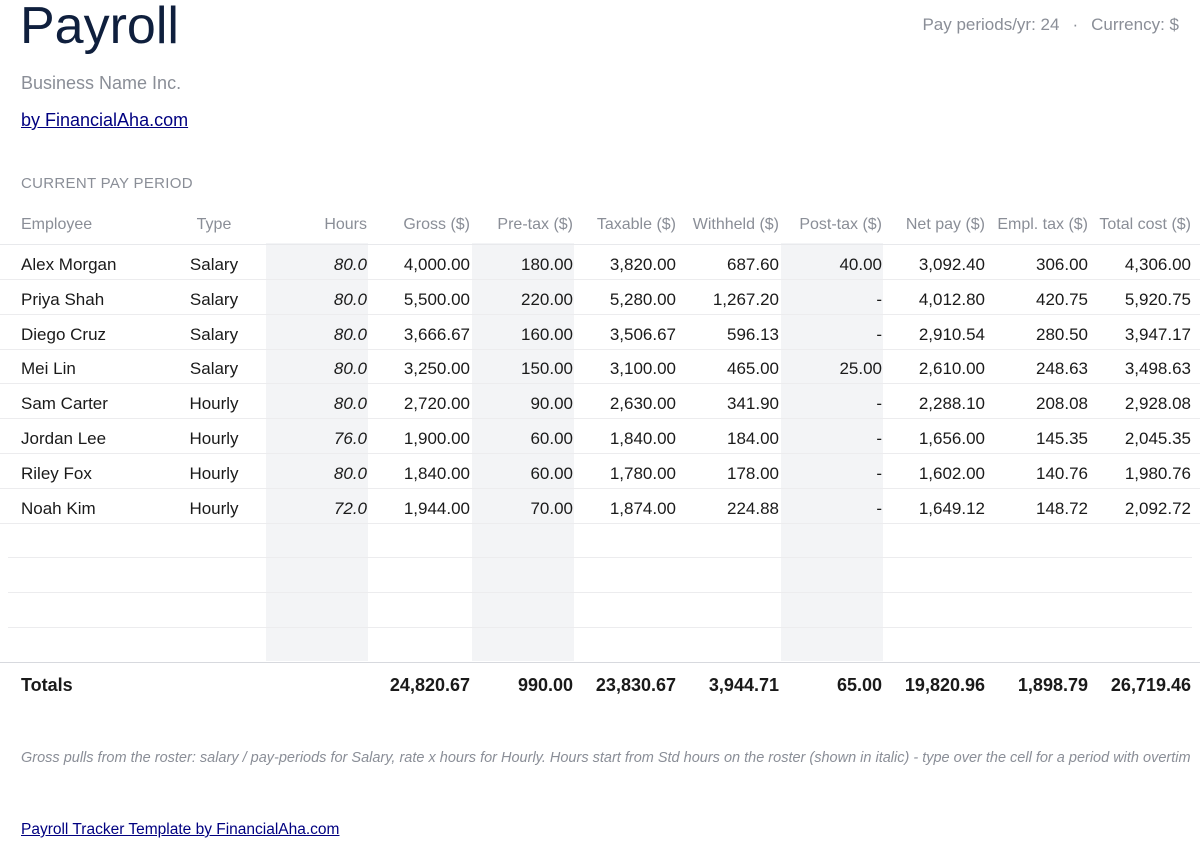 This screenshot has width=1200, height=847. What do you see at coordinates (545, 685) in the screenshot?
I see `total-pretax: 990.00` at bounding box center [545, 685].